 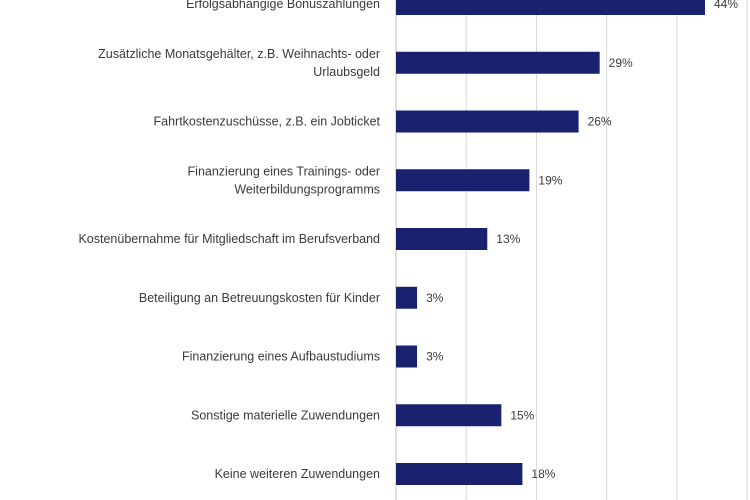 What do you see at coordinates (522, 415) in the screenshot?
I see `data-label: 15%` at bounding box center [522, 415].